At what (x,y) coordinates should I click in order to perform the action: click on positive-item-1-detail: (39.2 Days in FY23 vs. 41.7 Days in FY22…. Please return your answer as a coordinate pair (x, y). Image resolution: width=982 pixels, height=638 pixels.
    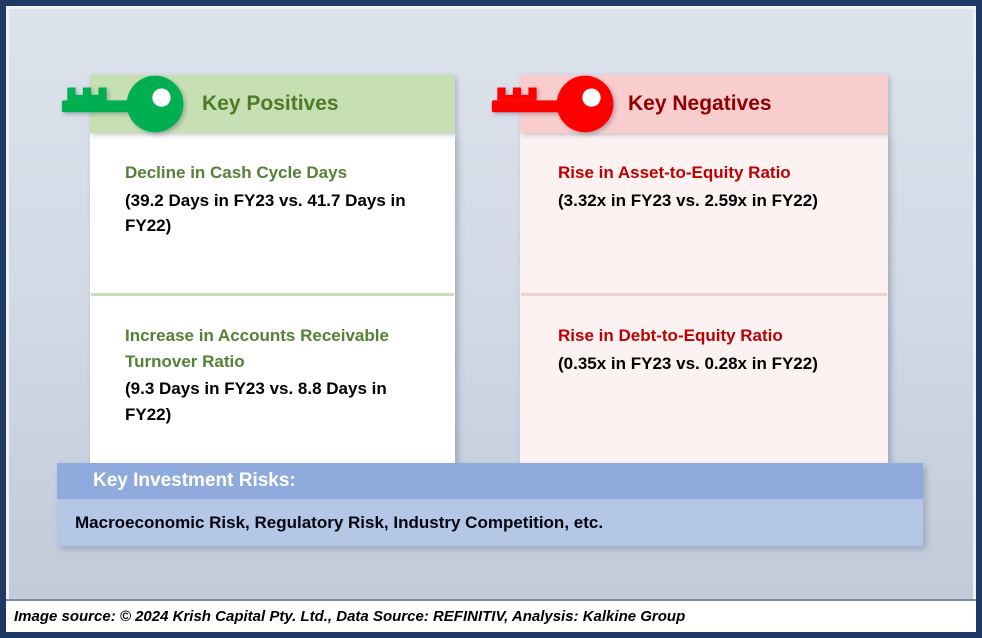
    Looking at the image, I should click on (265, 213).